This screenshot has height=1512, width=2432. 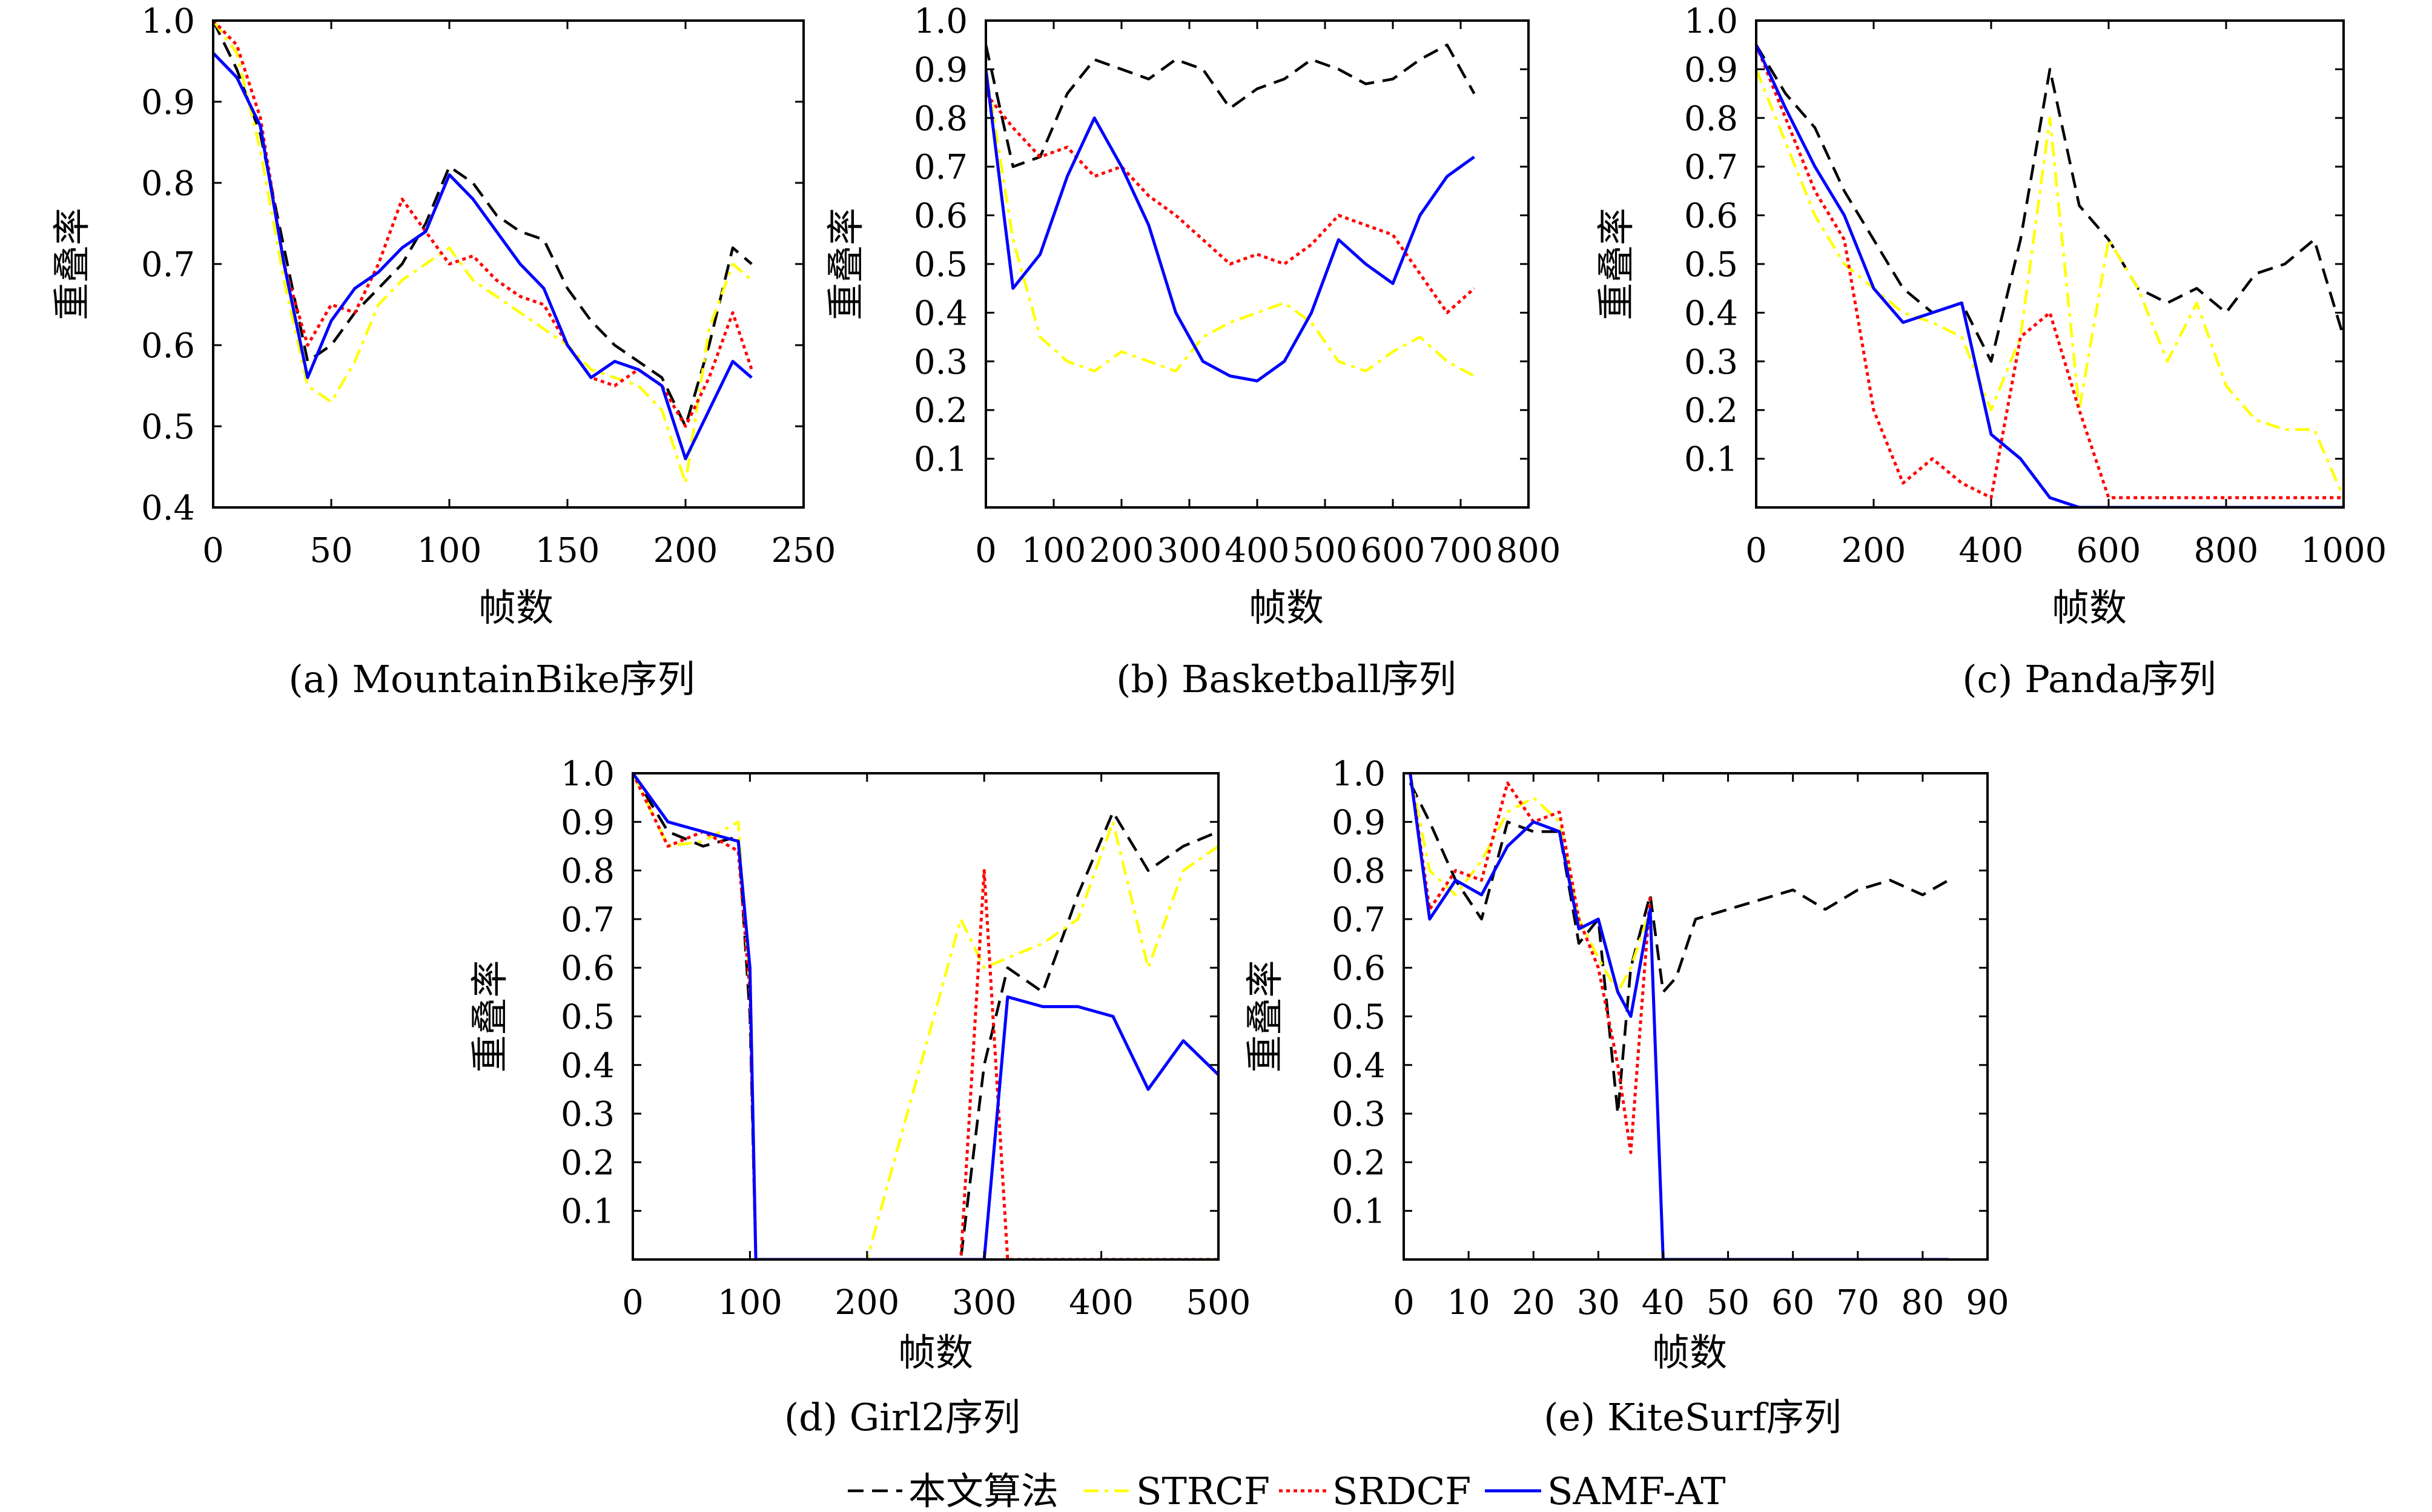 I want to click on legend-label-4: SAMF-AT, so click(x=1636, y=1490).